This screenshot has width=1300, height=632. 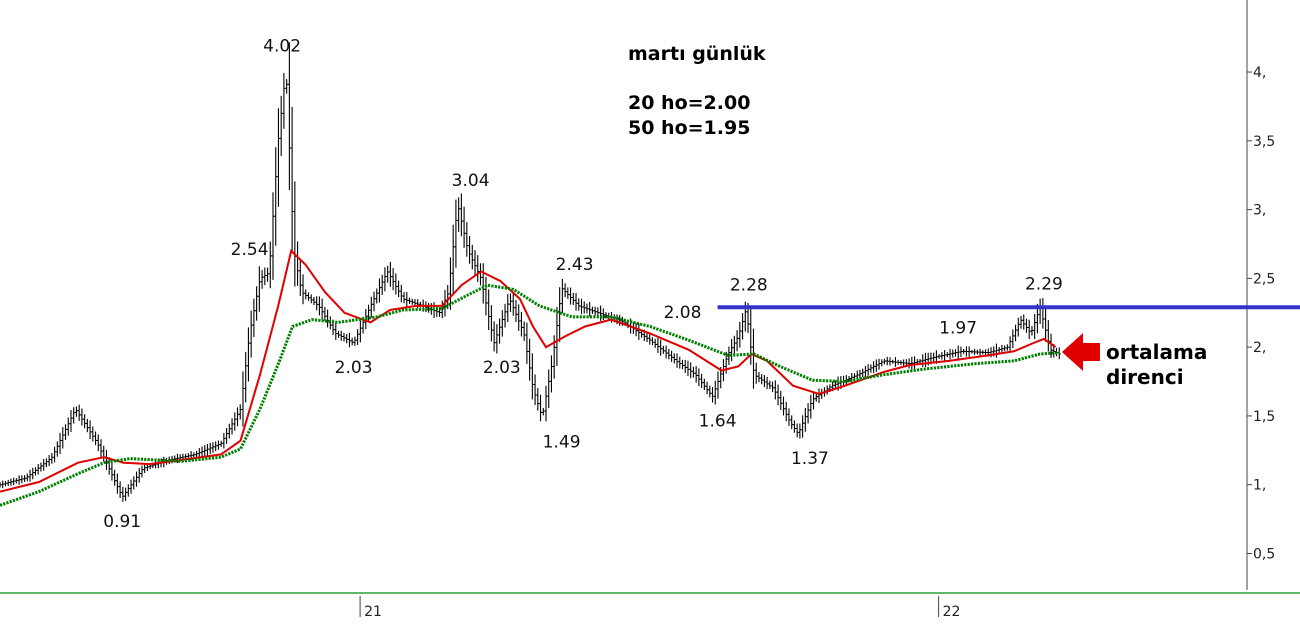 I want to click on x-tick-label: 21, so click(x=373, y=612).